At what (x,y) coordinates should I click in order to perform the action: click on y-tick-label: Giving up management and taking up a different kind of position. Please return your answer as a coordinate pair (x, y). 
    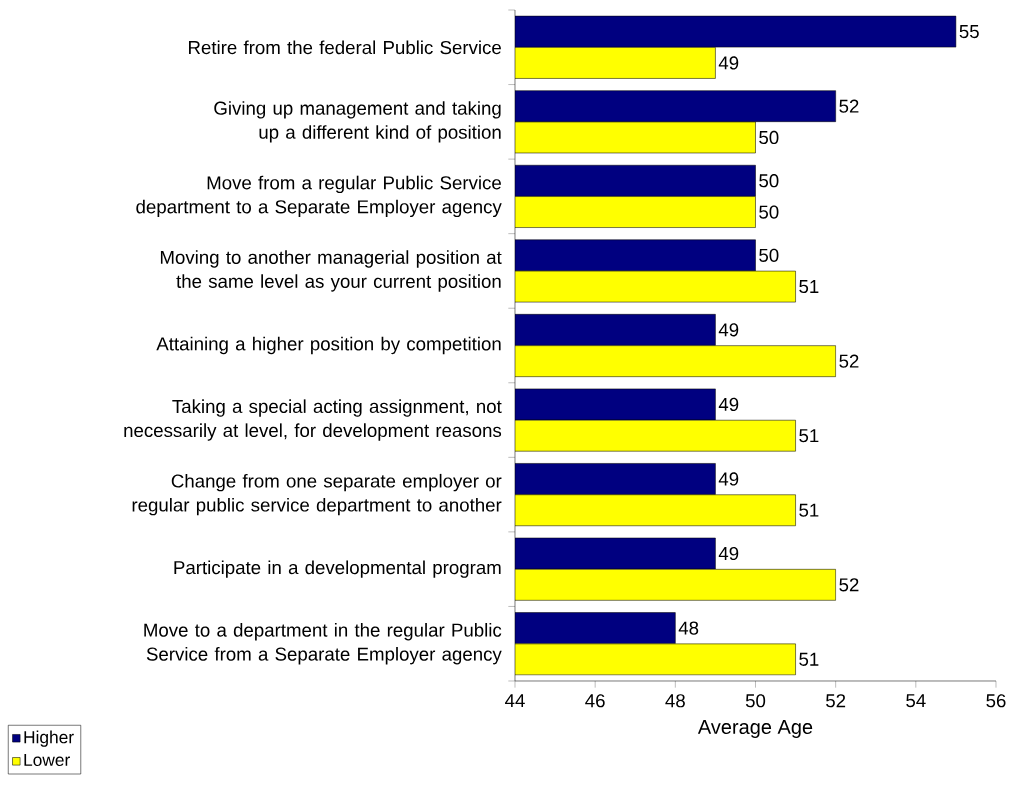
    Looking at the image, I should click on (357, 122).